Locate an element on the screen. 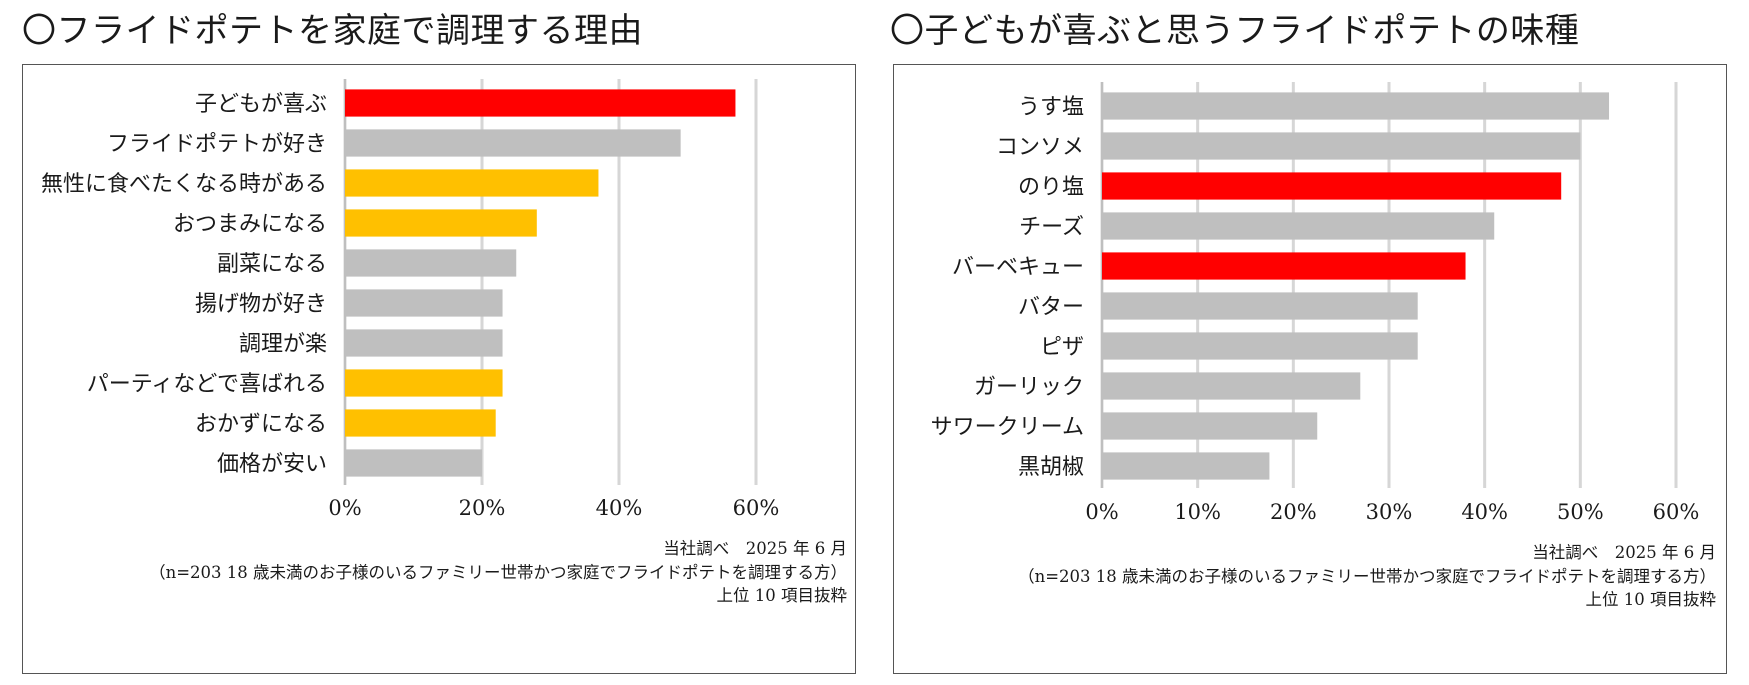  category-label: サワークリーム is located at coordinates (1007, 427).